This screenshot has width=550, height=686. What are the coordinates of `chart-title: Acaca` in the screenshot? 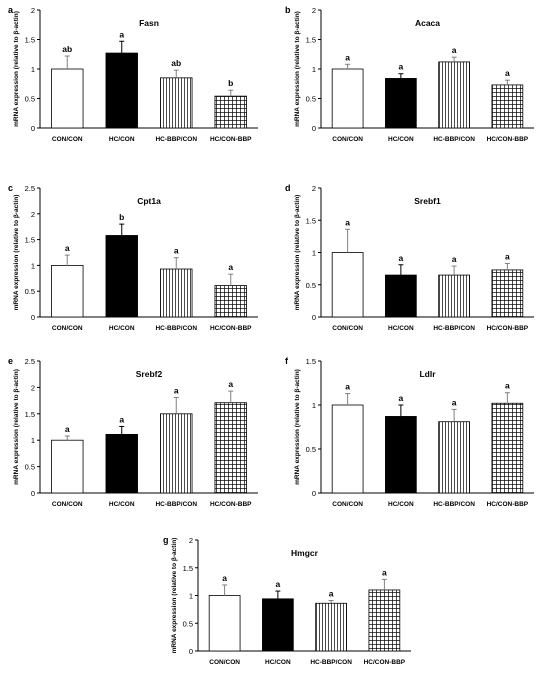 It's located at (427, 23).